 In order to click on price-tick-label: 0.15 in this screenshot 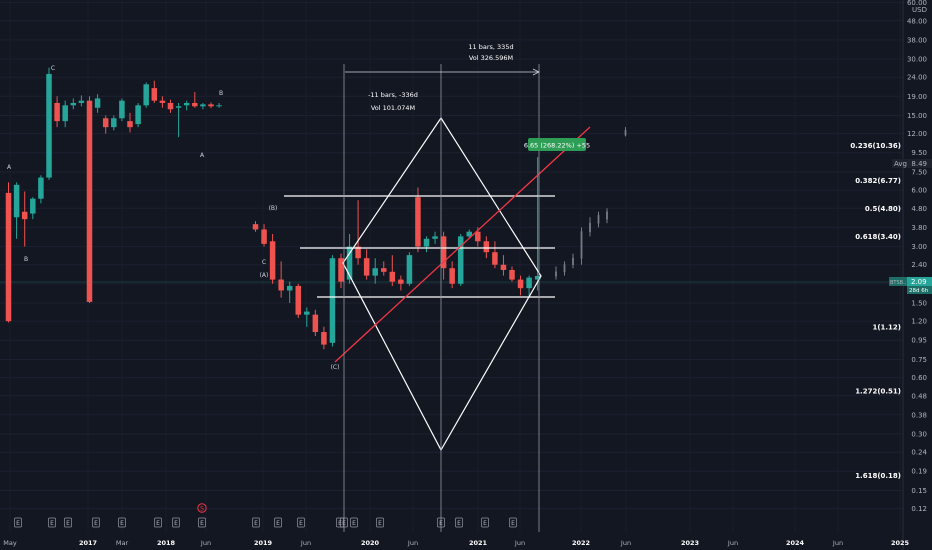, I will do `click(919, 491)`.